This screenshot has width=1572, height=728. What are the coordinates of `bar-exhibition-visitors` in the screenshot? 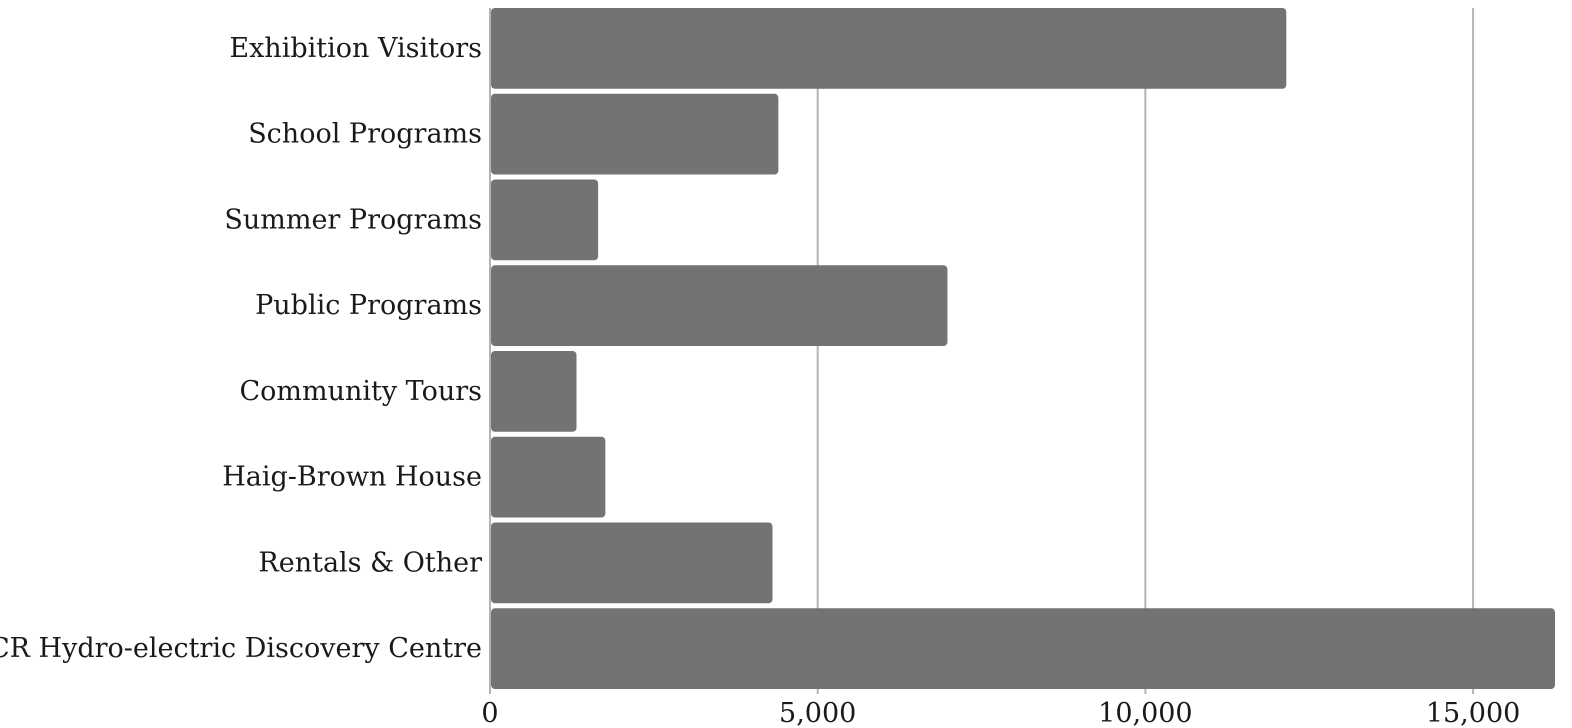 It's located at (889, 48).